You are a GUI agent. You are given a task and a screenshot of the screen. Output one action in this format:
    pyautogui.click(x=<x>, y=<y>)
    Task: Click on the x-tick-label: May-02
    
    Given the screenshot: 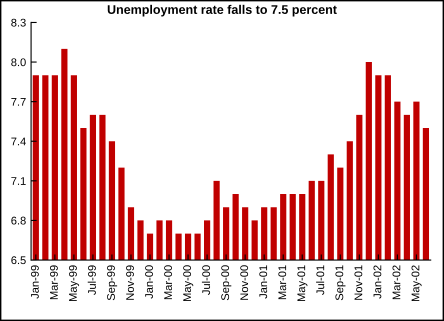 What is the action you would take?
    pyautogui.click(x=417, y=283)
    